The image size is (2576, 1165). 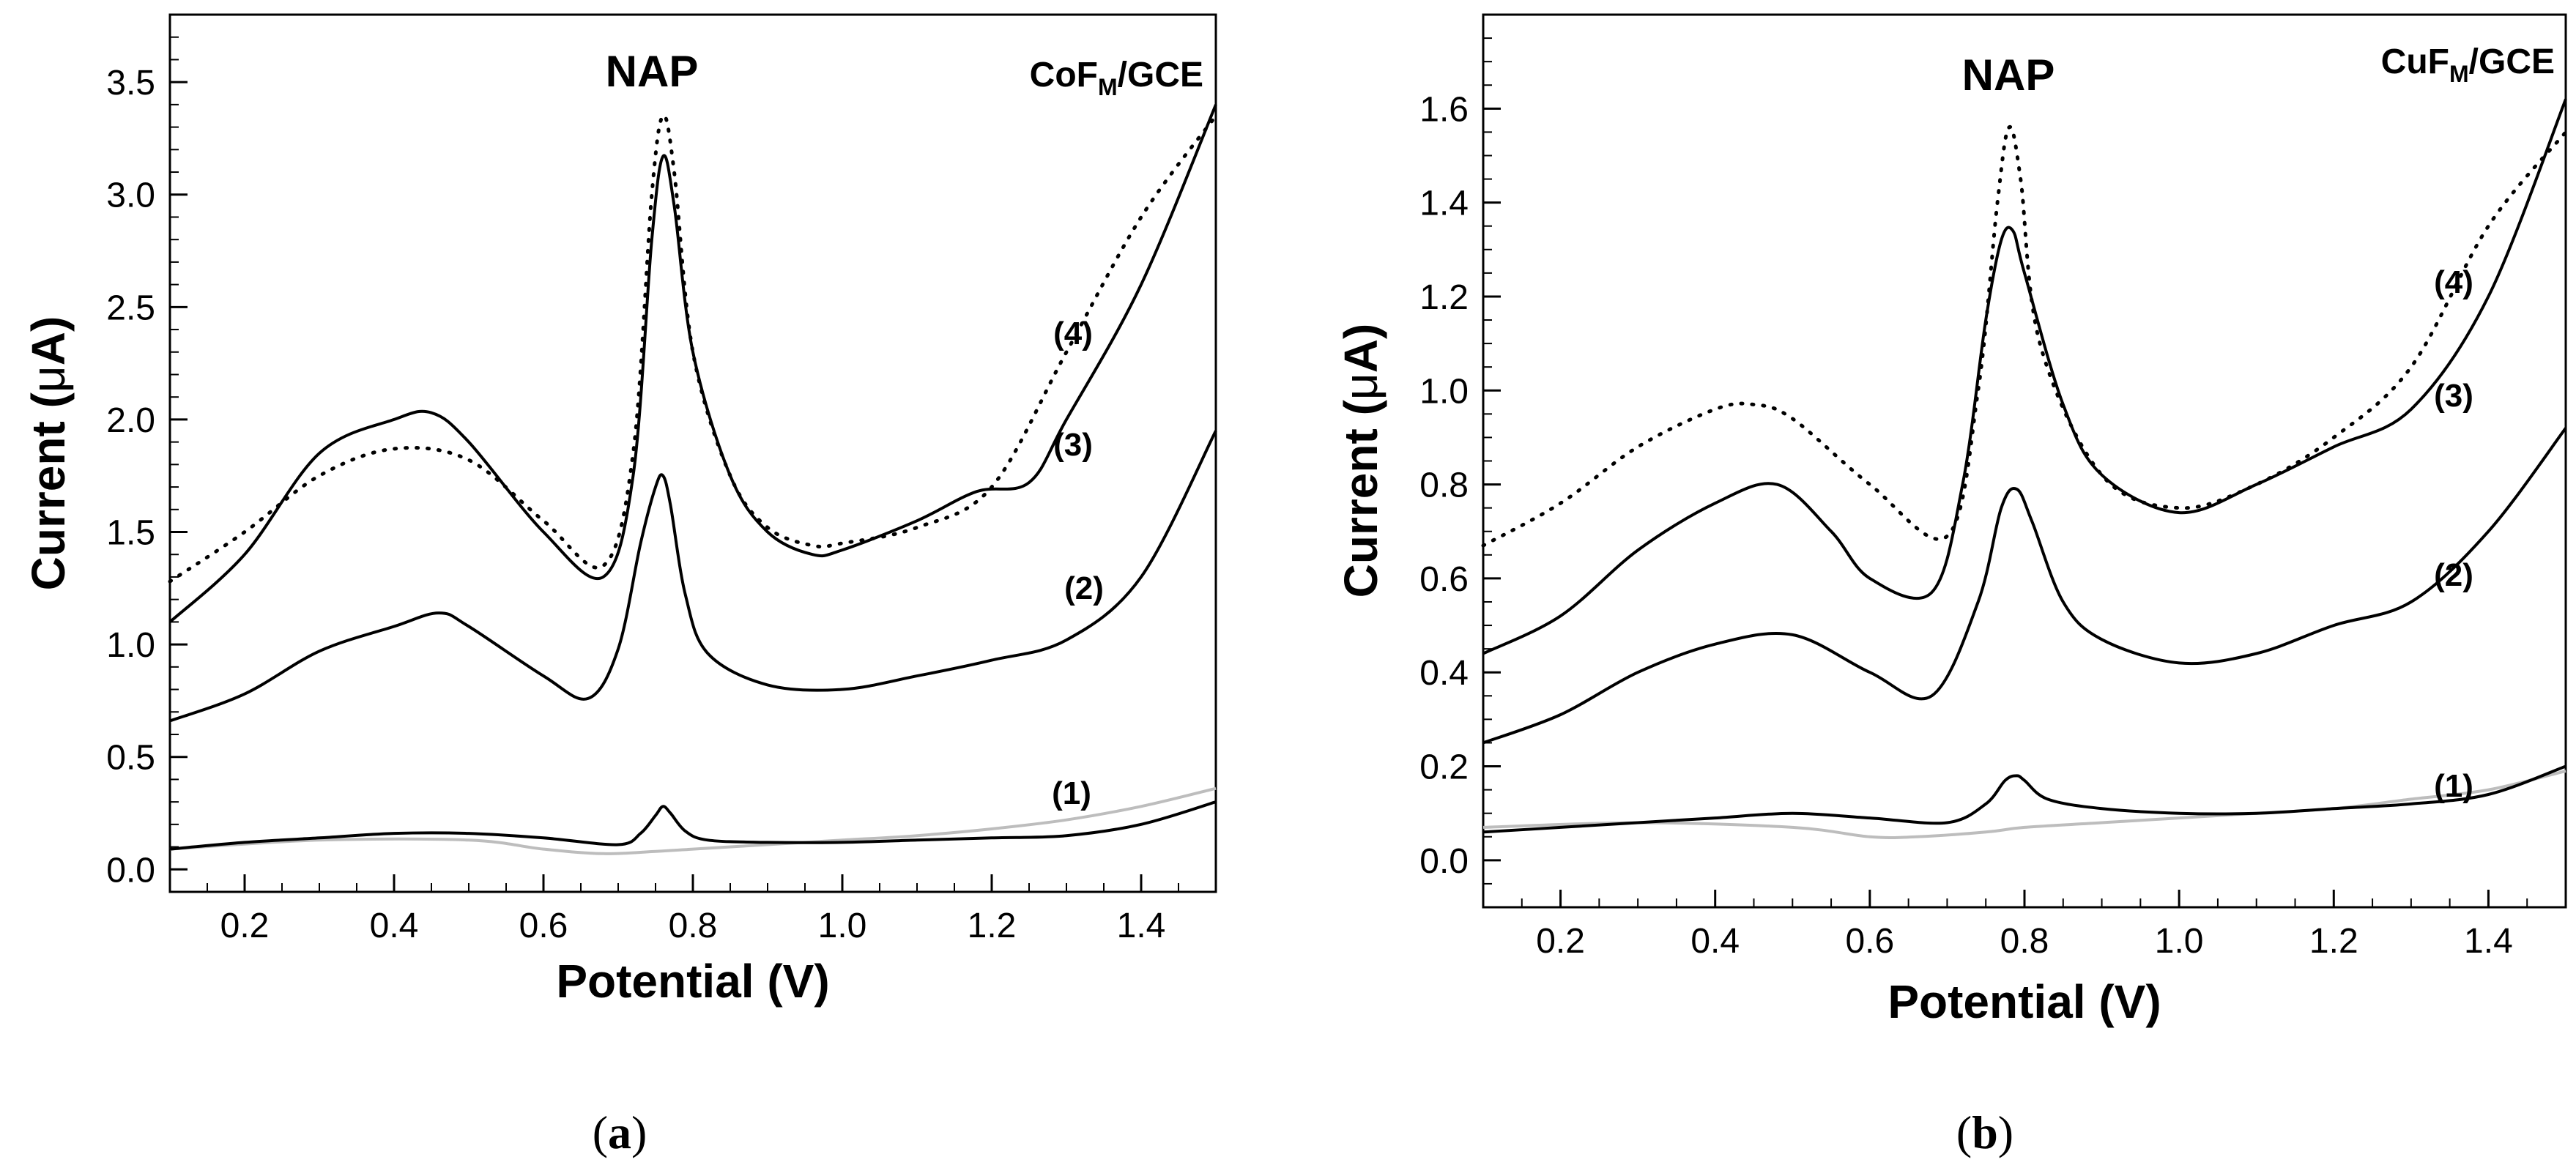 What do you see at coordinates (692, 982) in the screenshot?
I see `x-axis-title-a: Potential (V)` at bounding box center [692, 982].